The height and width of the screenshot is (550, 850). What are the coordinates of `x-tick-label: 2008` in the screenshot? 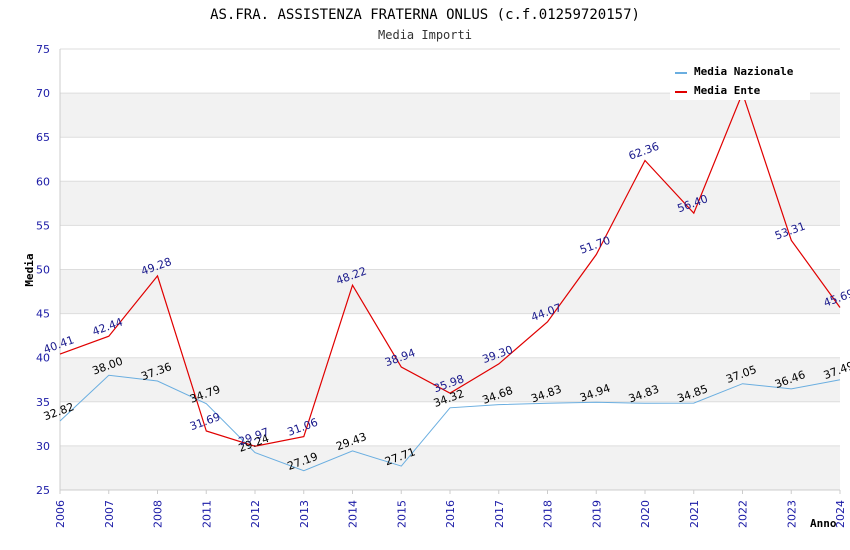 It's located at (158, 514).